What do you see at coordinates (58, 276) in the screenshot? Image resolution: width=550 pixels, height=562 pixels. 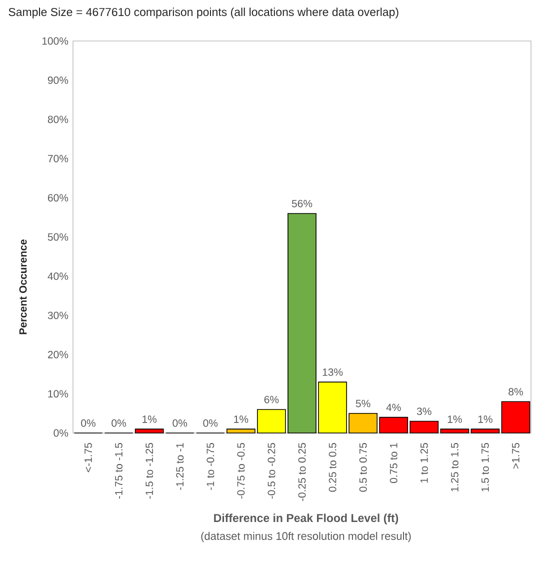 I see `y-tick-label: 40%` at bounding box center [58, 276].